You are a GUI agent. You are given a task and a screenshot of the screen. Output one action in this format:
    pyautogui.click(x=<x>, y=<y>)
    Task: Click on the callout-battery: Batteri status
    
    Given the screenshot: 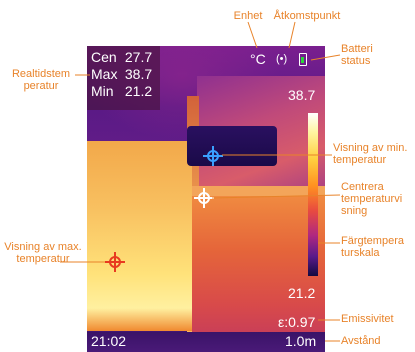 What is the action you would take?
    pyautogui.click(x=357, y=55)
    